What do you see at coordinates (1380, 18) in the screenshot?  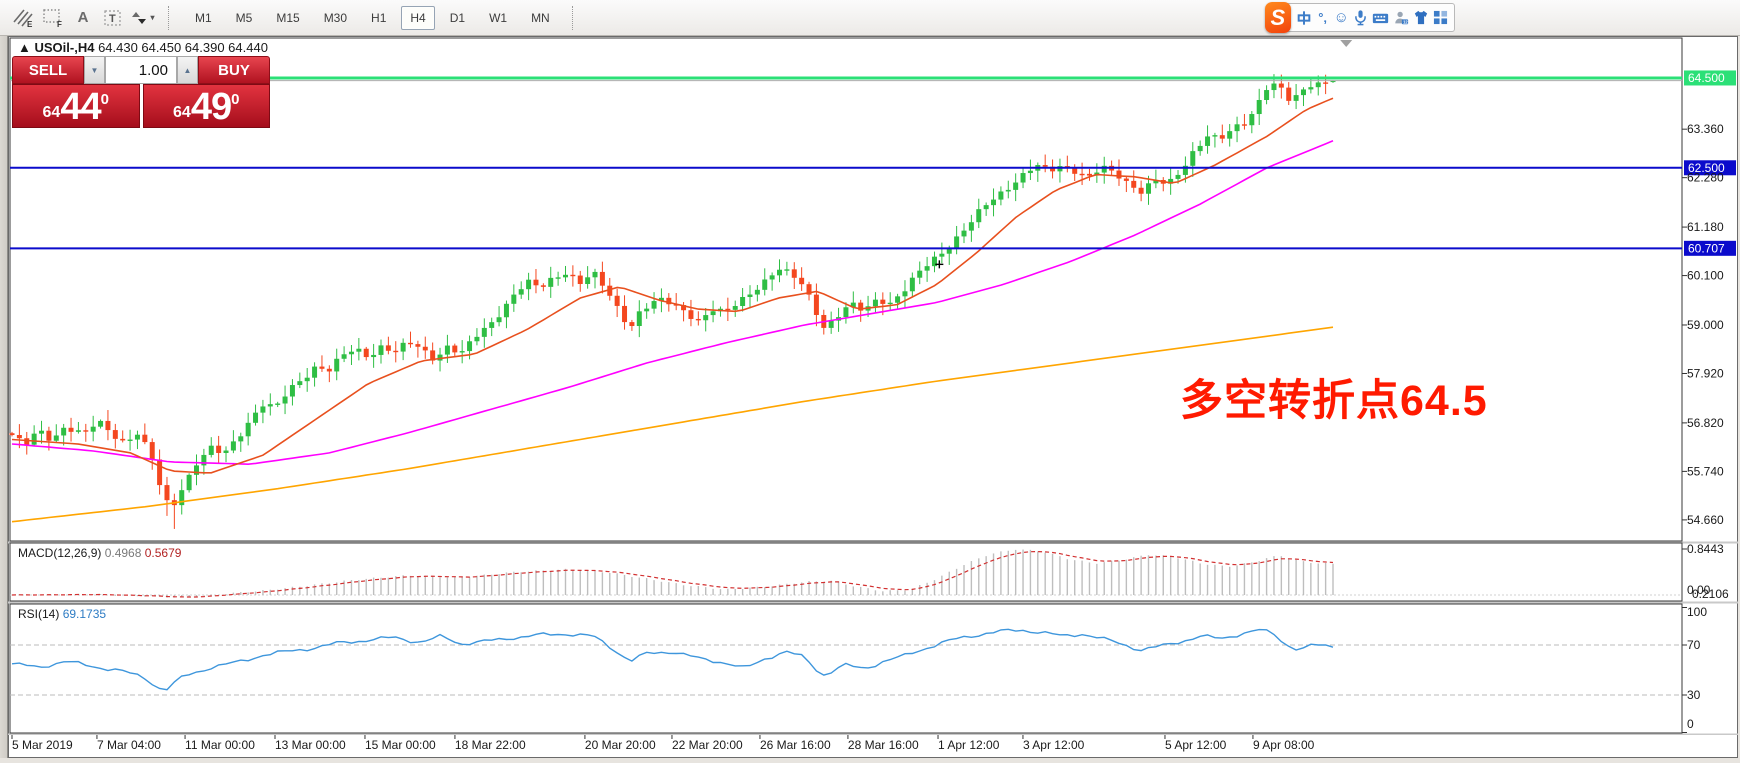 I see `keyboard-icon` at bounding box center [1380, 18].